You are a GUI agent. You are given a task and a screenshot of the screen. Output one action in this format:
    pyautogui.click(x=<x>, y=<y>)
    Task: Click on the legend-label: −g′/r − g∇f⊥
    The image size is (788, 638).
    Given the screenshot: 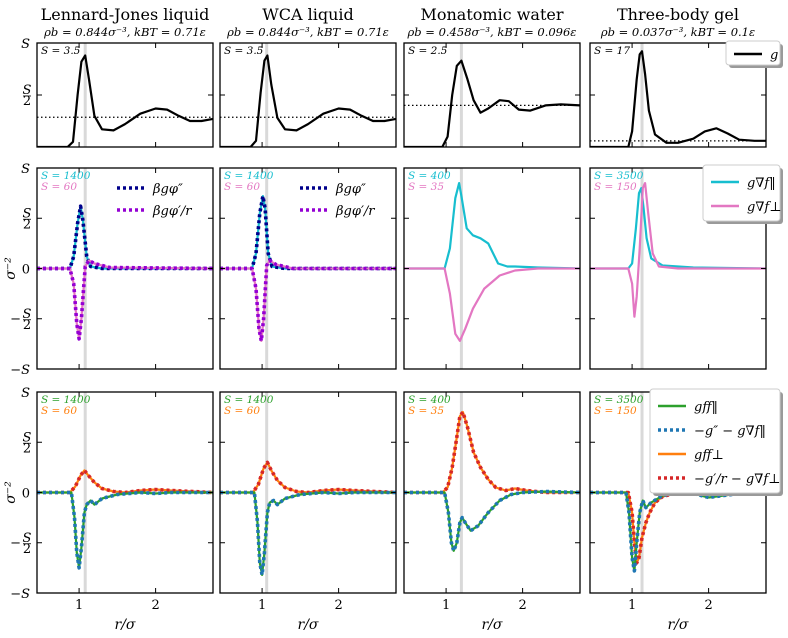 What is the action you would take?
    pyautogui.click(x=737, y=479)
    